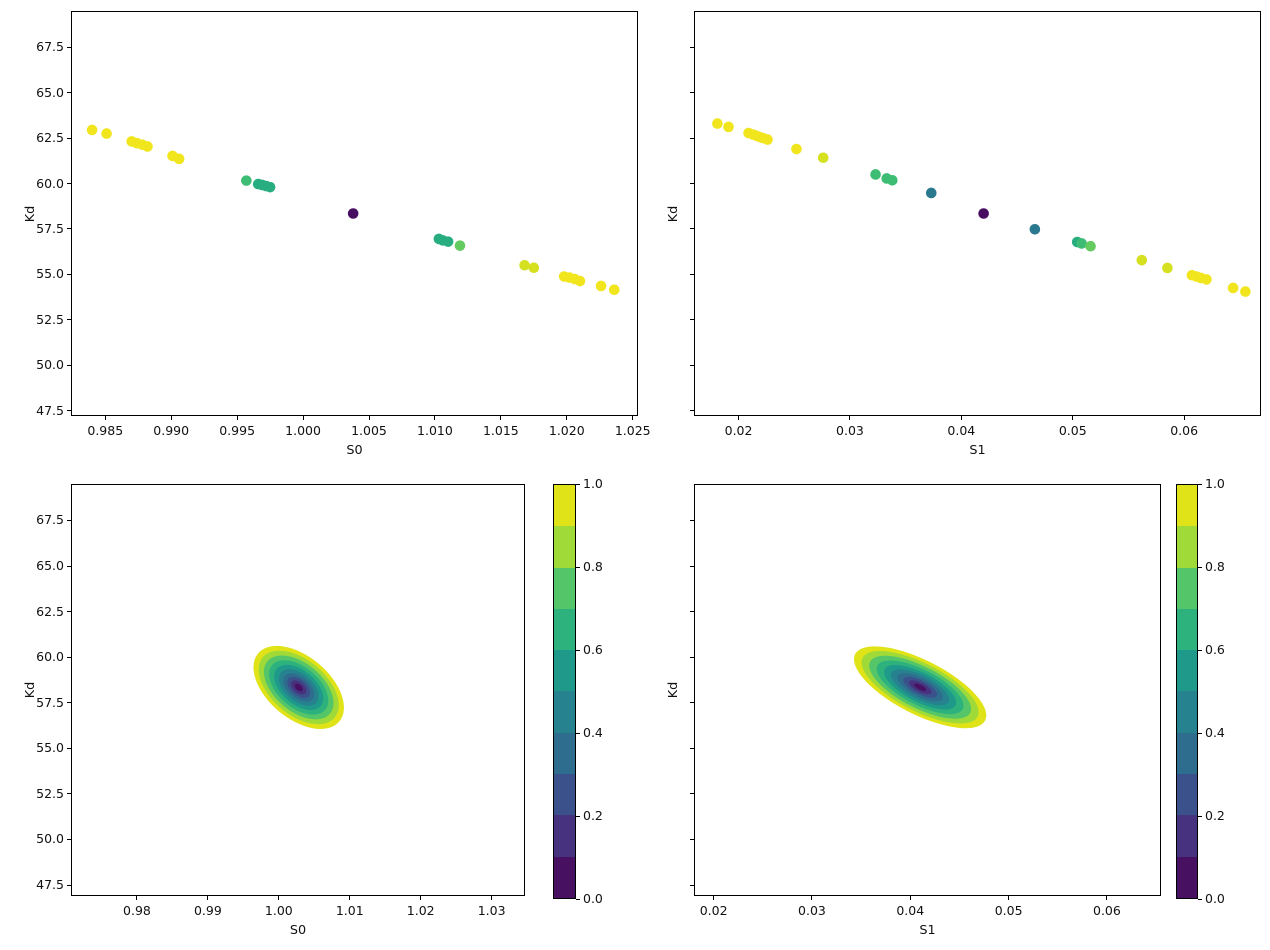 This screenshot has width=1270, height=950. I want to click on scatter-kd-vs-s0-canvas, so click(353, 210).